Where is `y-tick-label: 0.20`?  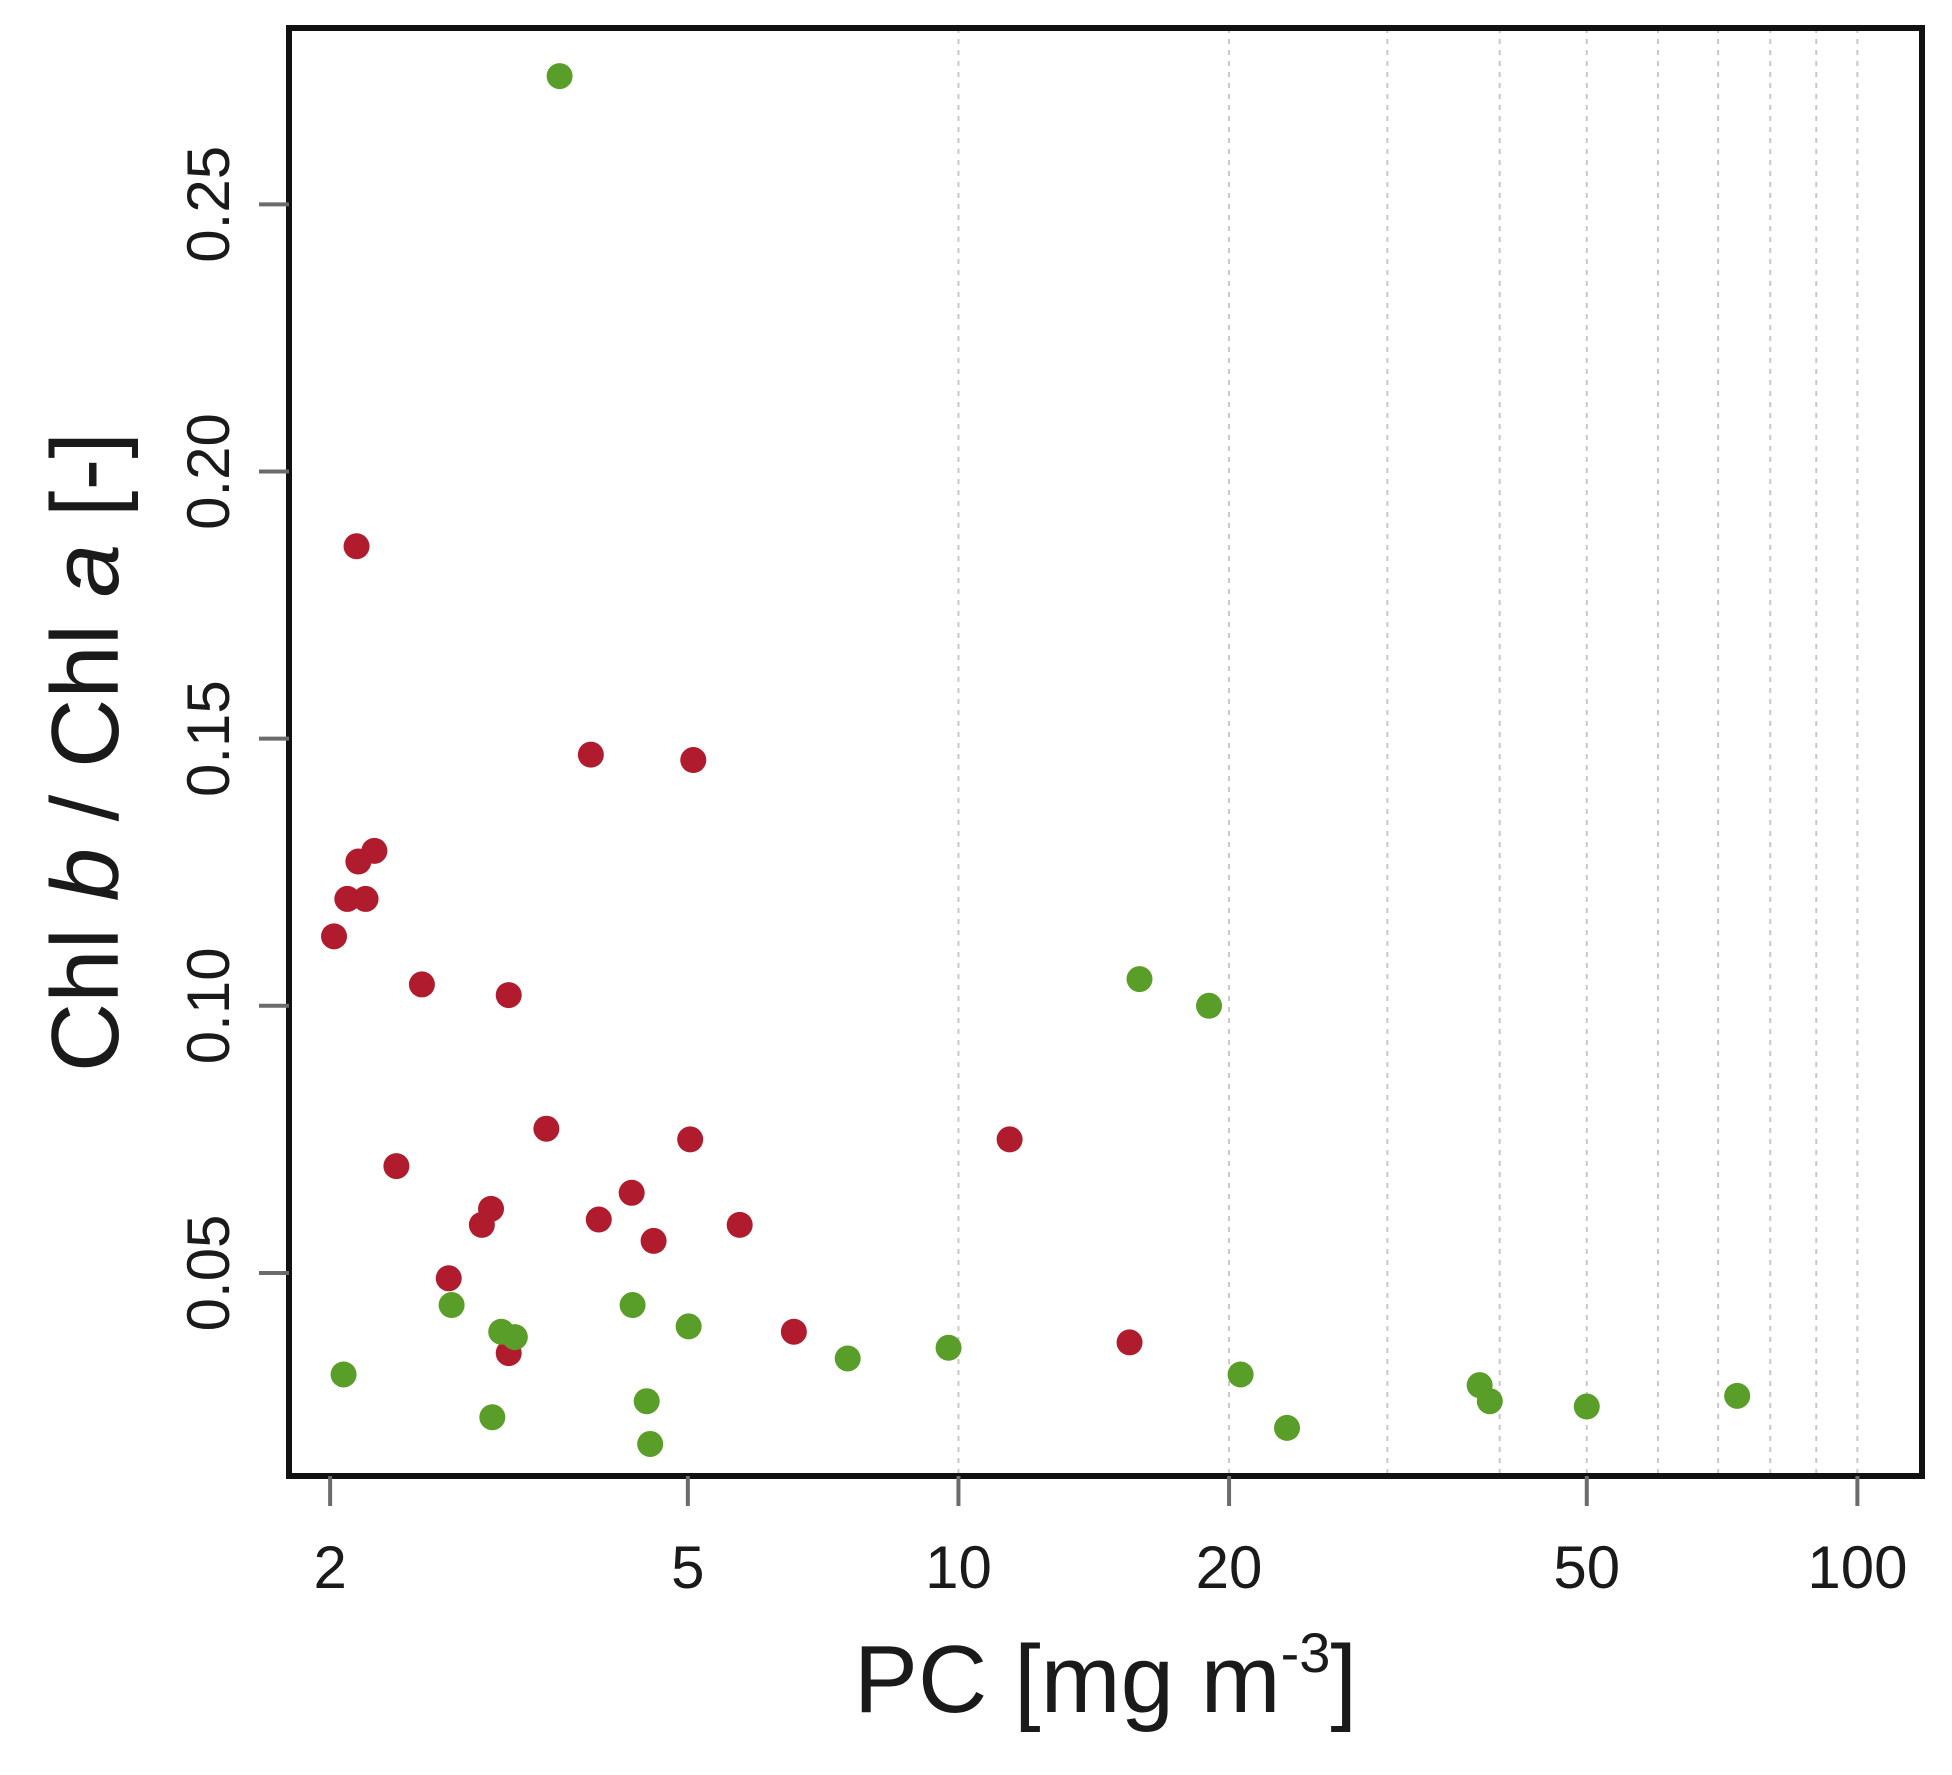 y-tick-label: 0.20 is located at coordinates (208, 471).